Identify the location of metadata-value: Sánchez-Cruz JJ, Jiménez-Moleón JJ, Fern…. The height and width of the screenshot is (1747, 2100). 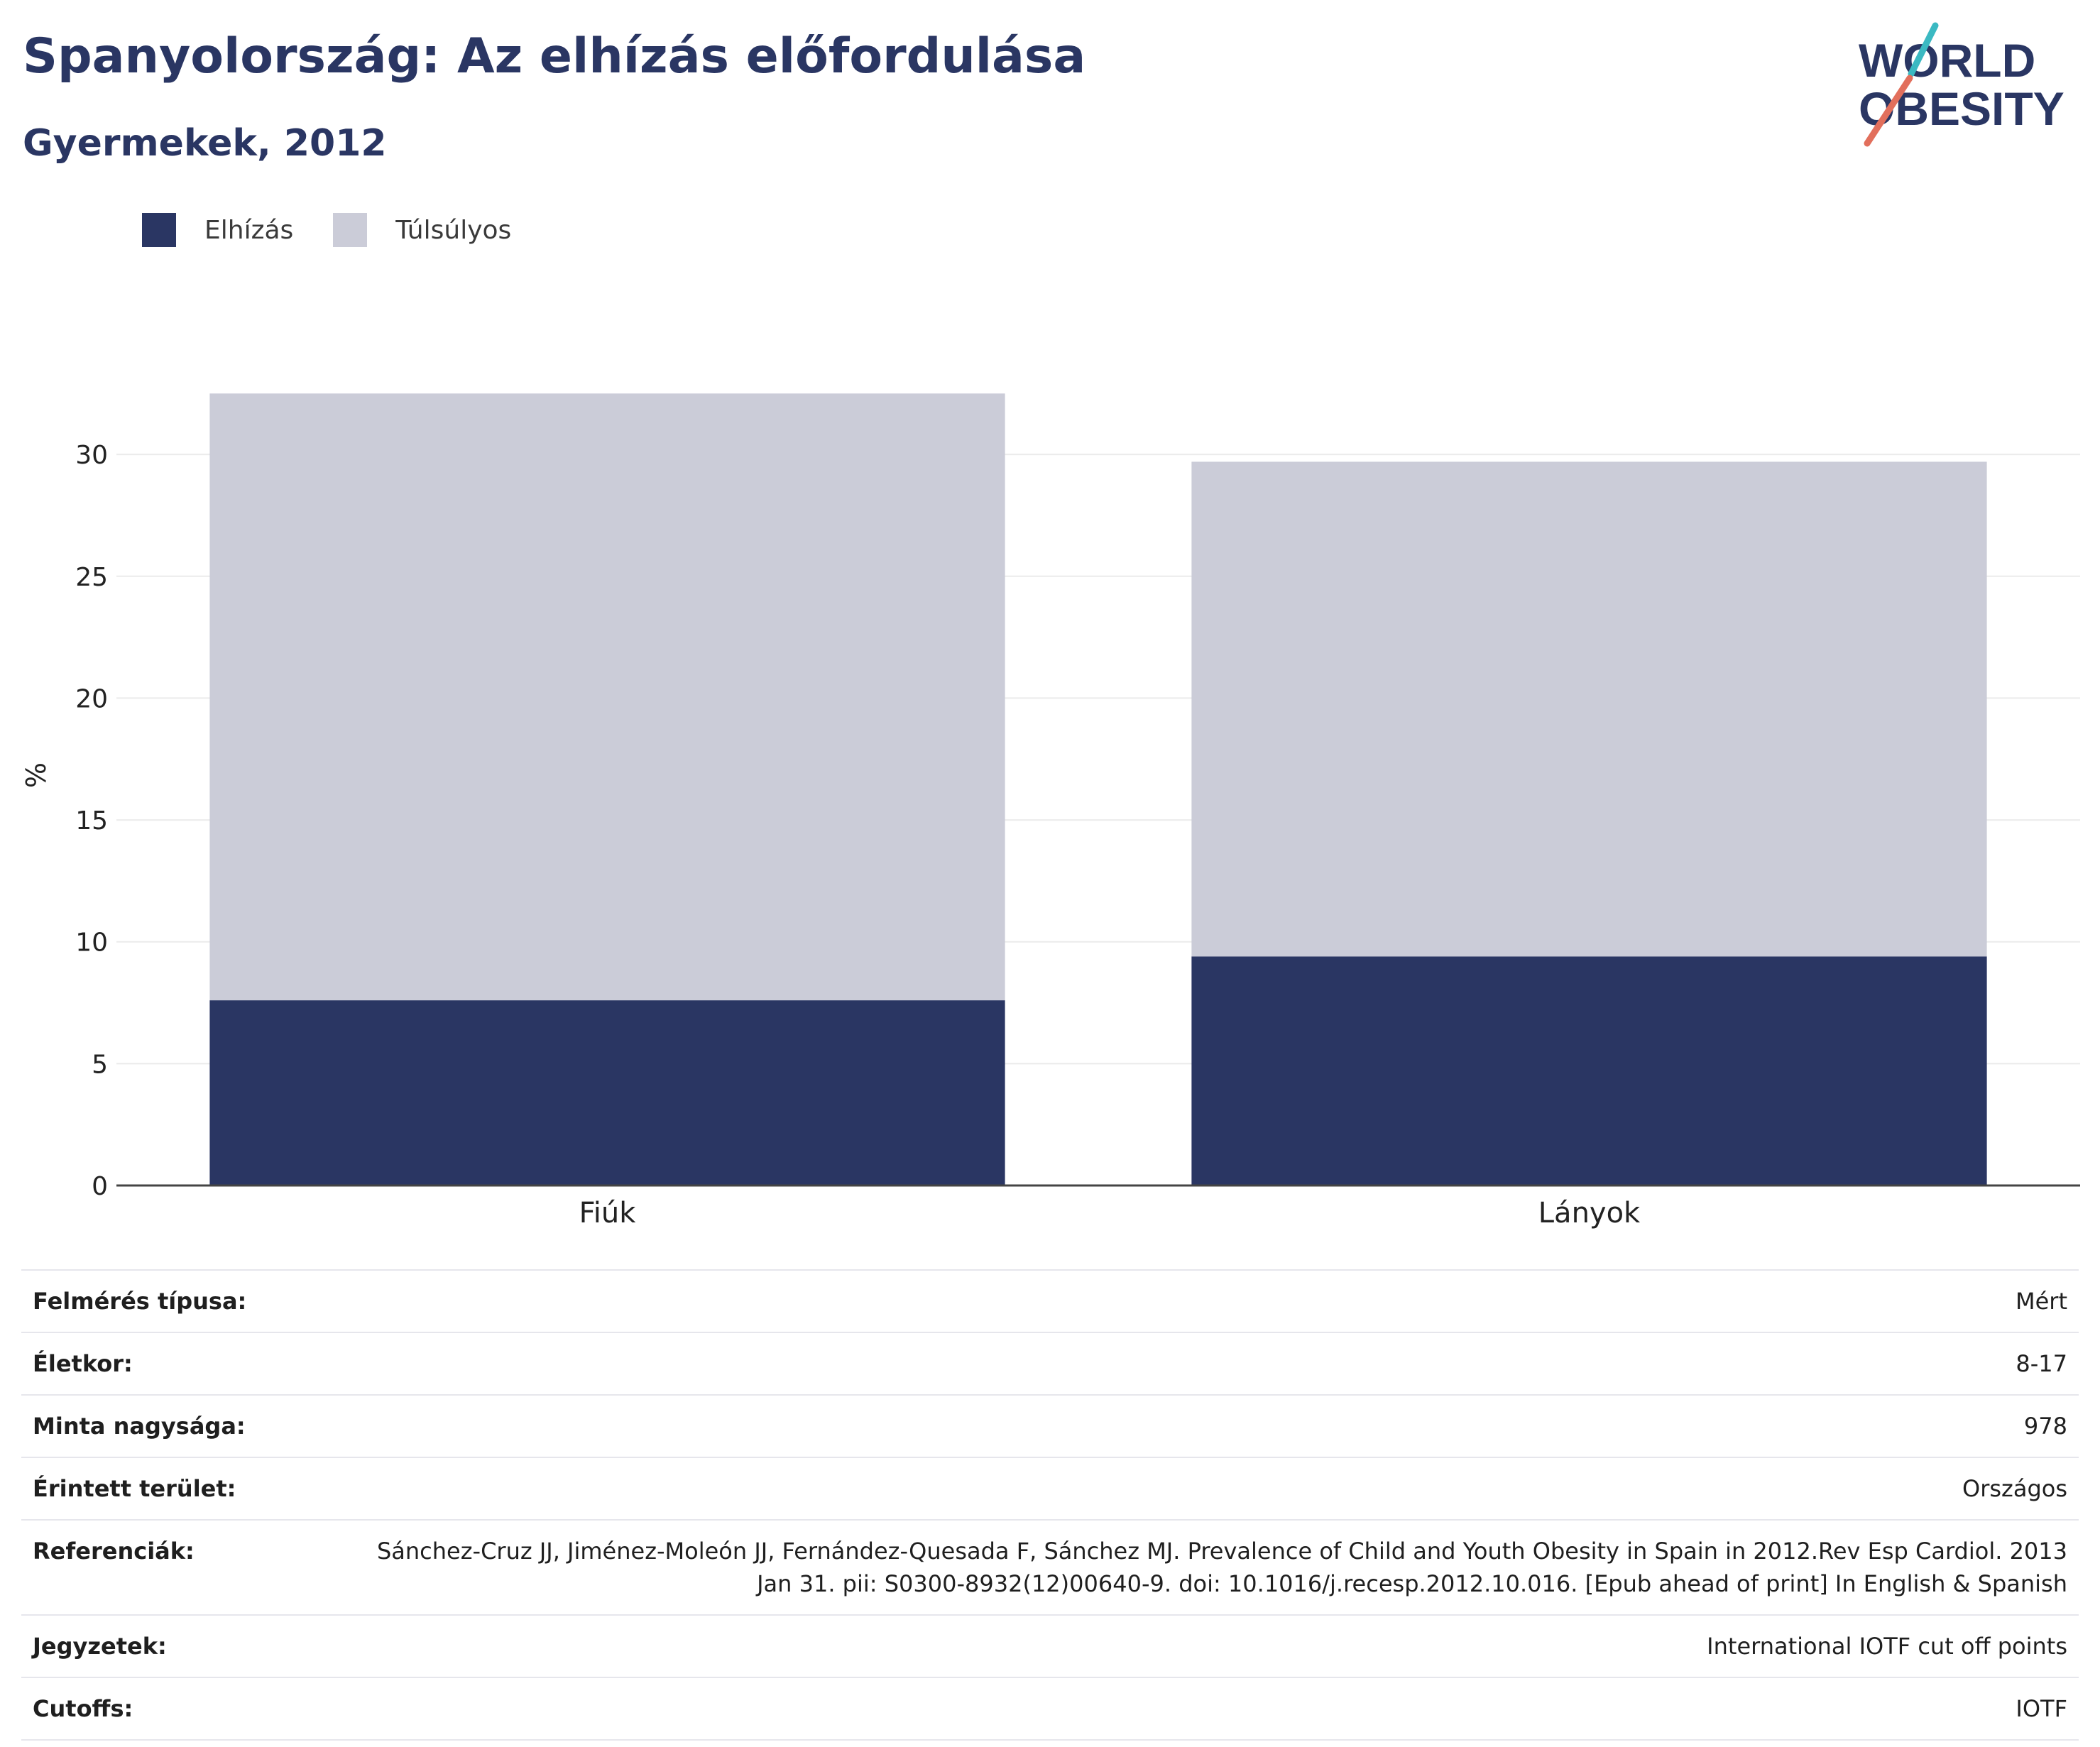
(1210, 1567).